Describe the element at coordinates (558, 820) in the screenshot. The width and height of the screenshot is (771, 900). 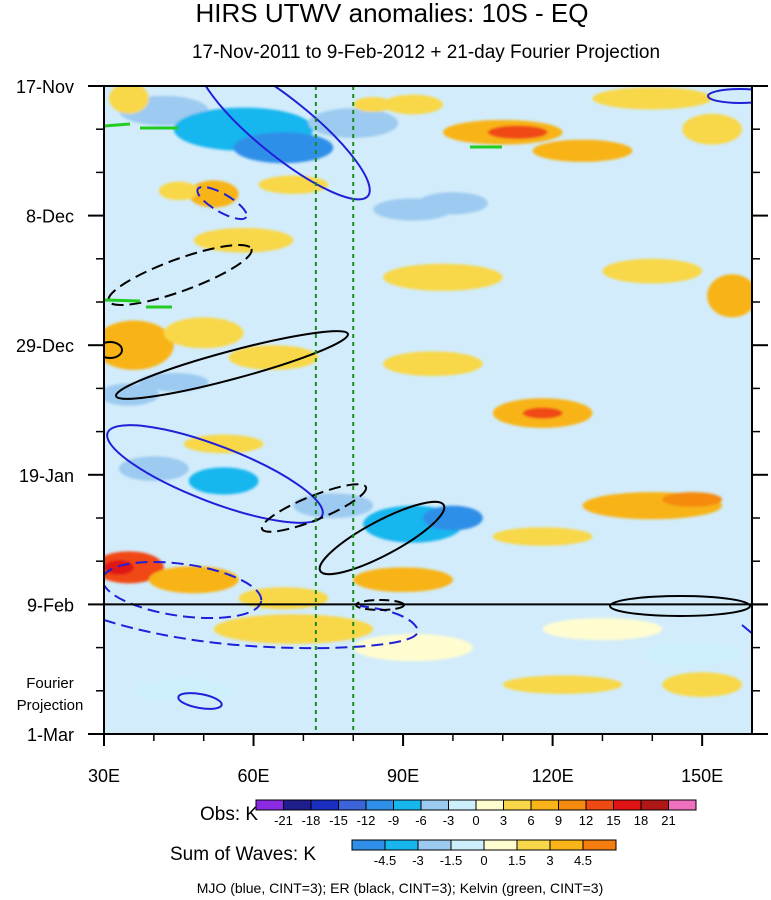
I see `colorbar-label: 9` at that location.